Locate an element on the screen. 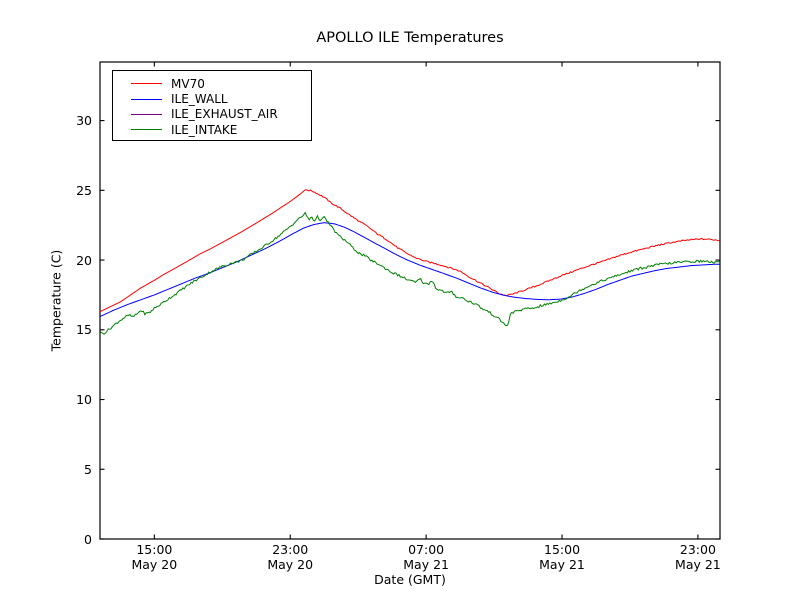 The width and height of the screenshot is (800, 600). legend-item-ile-exhaust-air: ILE_EXHAUST_AIR is located at coordinates (212, 114).